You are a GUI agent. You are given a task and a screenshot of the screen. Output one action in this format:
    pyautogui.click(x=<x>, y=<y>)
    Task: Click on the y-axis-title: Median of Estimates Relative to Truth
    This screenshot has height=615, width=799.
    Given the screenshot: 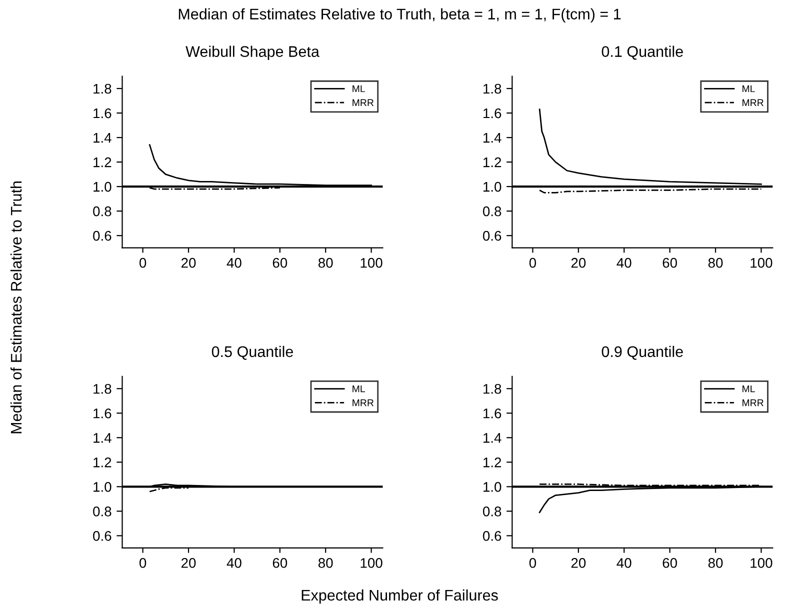 What is the action you would take?
    pyautogui.click(x=16, y=308)
    